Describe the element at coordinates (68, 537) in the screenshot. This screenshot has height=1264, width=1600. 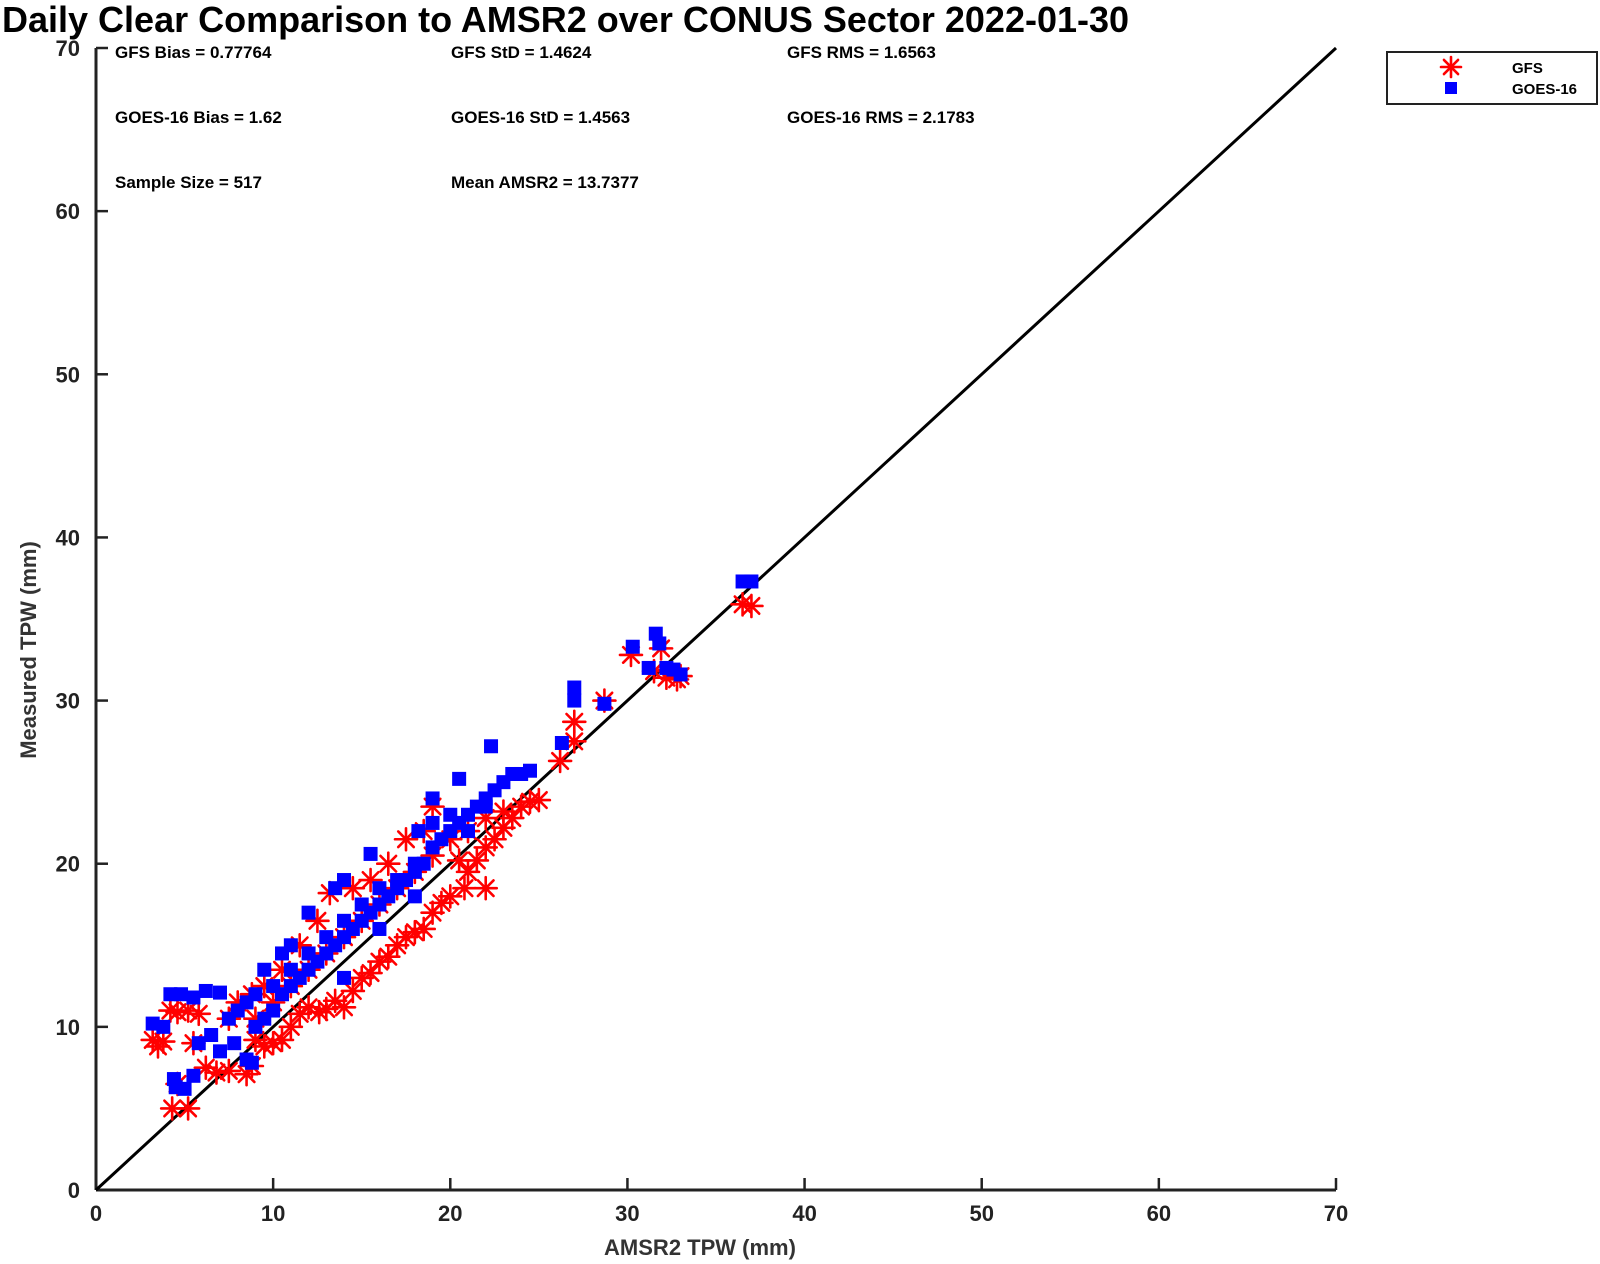
I see `y-tick-label: 40` at that location.